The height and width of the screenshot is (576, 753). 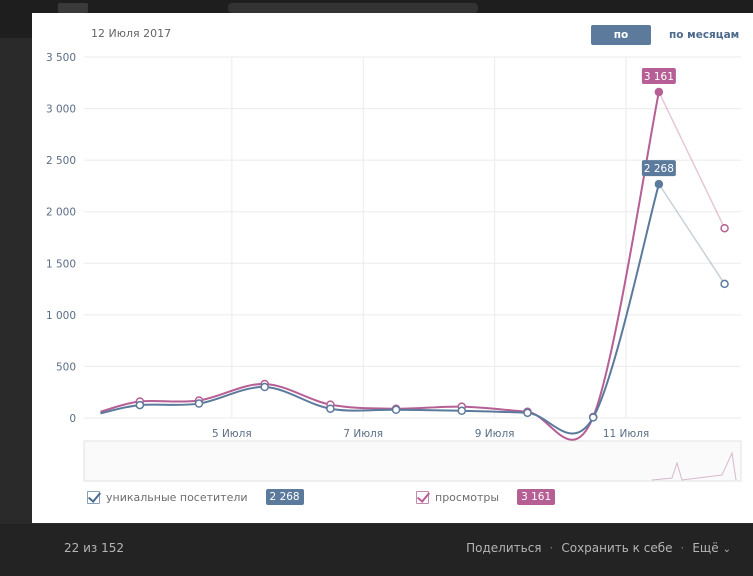 What do you see at coordinates (177, 497) in the screenshot?
I see `legend-unique-label: уникальные посетители` at bounding box center [177, 497].